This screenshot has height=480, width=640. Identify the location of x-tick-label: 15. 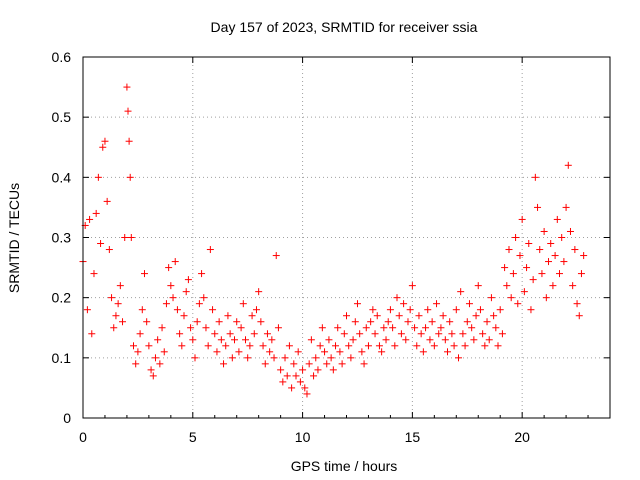
(413, 437).